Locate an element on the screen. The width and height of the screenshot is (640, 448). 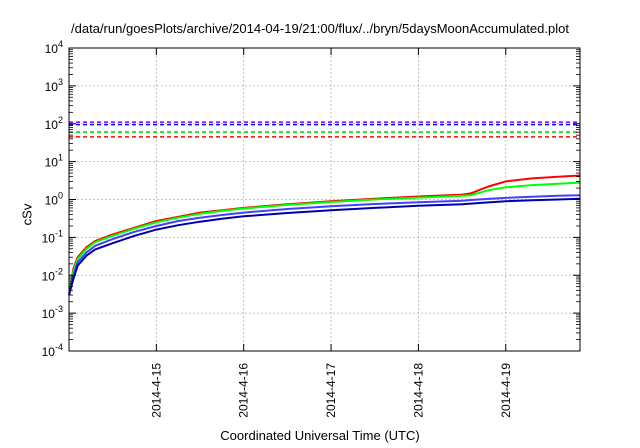
y-tick-exponent: 0 is located at coordinates (60, 196).